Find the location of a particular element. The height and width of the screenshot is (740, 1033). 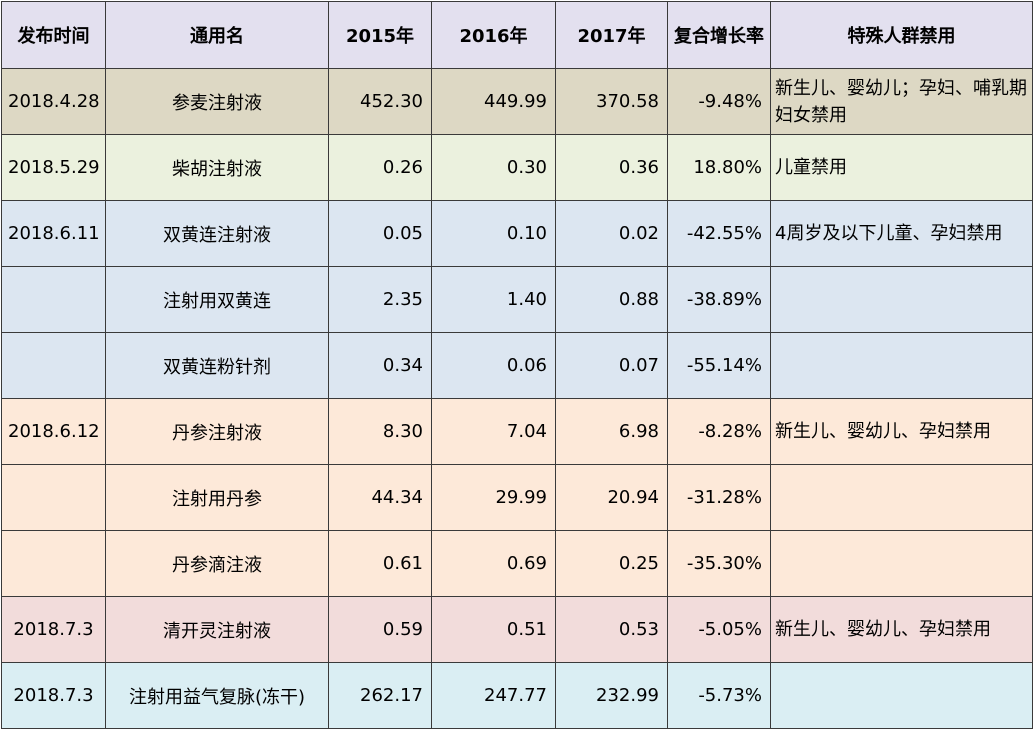

cagr-cell: -35.30% is located at coordinates (719, 563).